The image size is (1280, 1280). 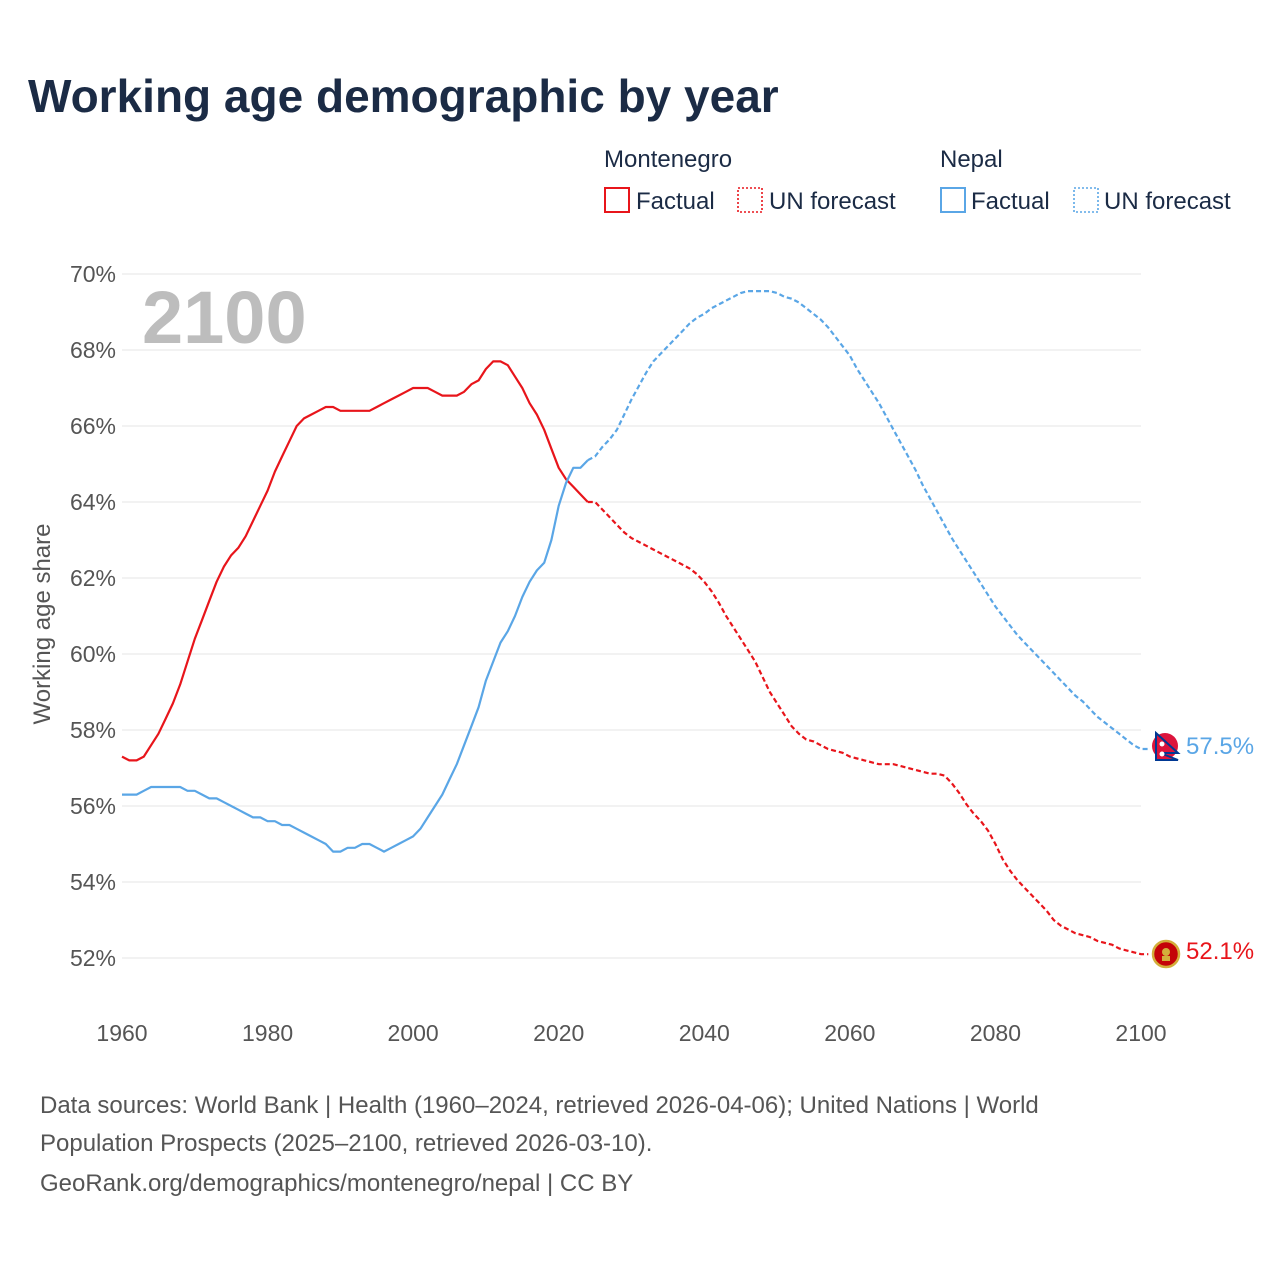 What do you see at coordinates (267, 1033) in the screenshot?
I see `x-tick-label: 1980` at bounding box center [267, 1033].